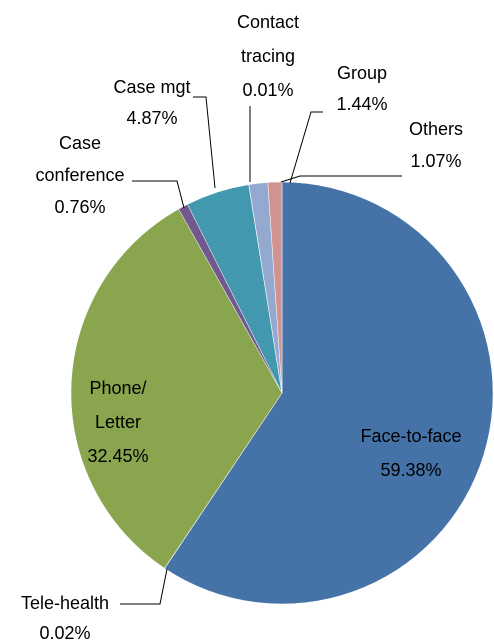  What do you see at coordinates (411, 436) in the screenshot?
I see `category-label: Face-to-face` at bounding box center [411, 436].